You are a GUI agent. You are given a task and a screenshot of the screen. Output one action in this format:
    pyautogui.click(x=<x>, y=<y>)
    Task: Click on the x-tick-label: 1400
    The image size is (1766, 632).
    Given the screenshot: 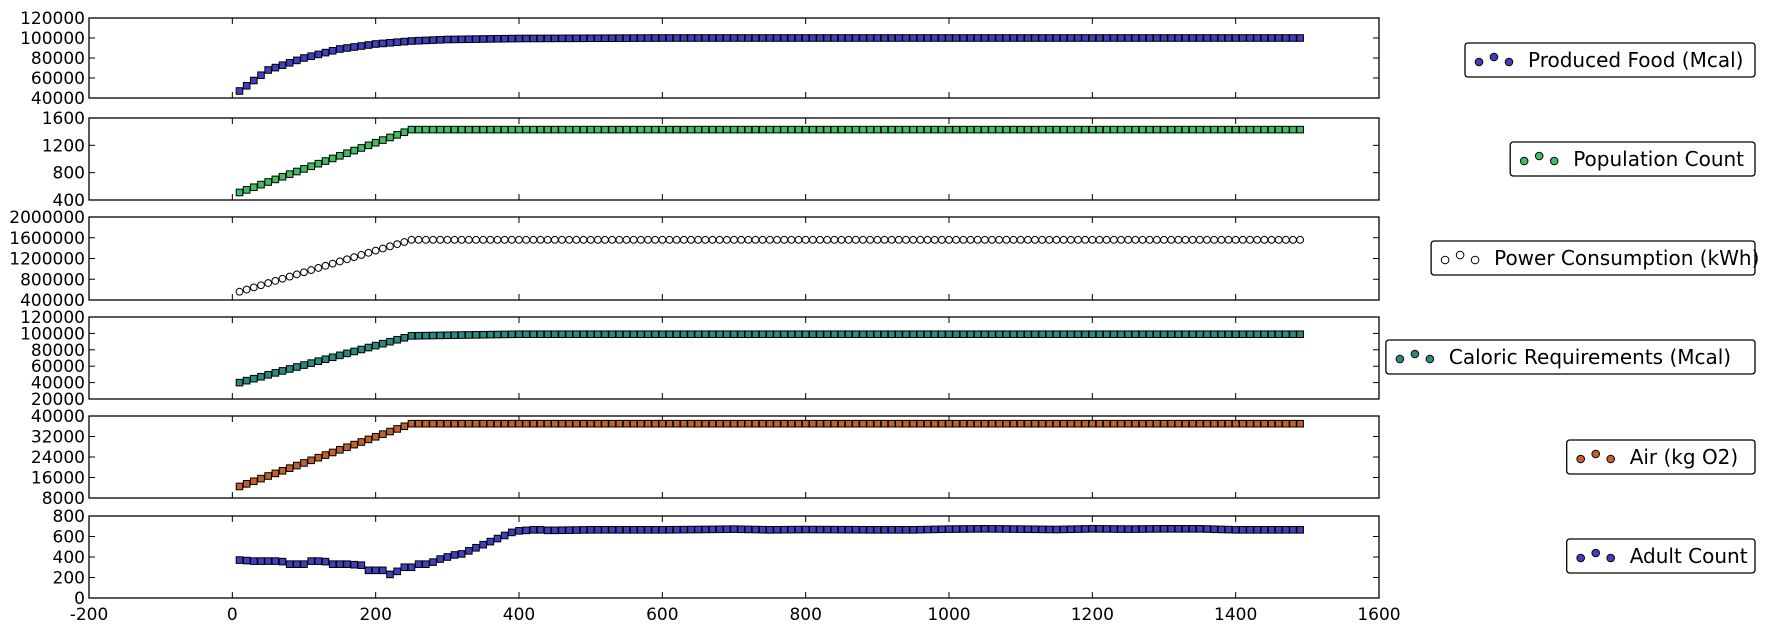 What is the action you would take?
    pyautogui.click(x=1235, y=615)
    